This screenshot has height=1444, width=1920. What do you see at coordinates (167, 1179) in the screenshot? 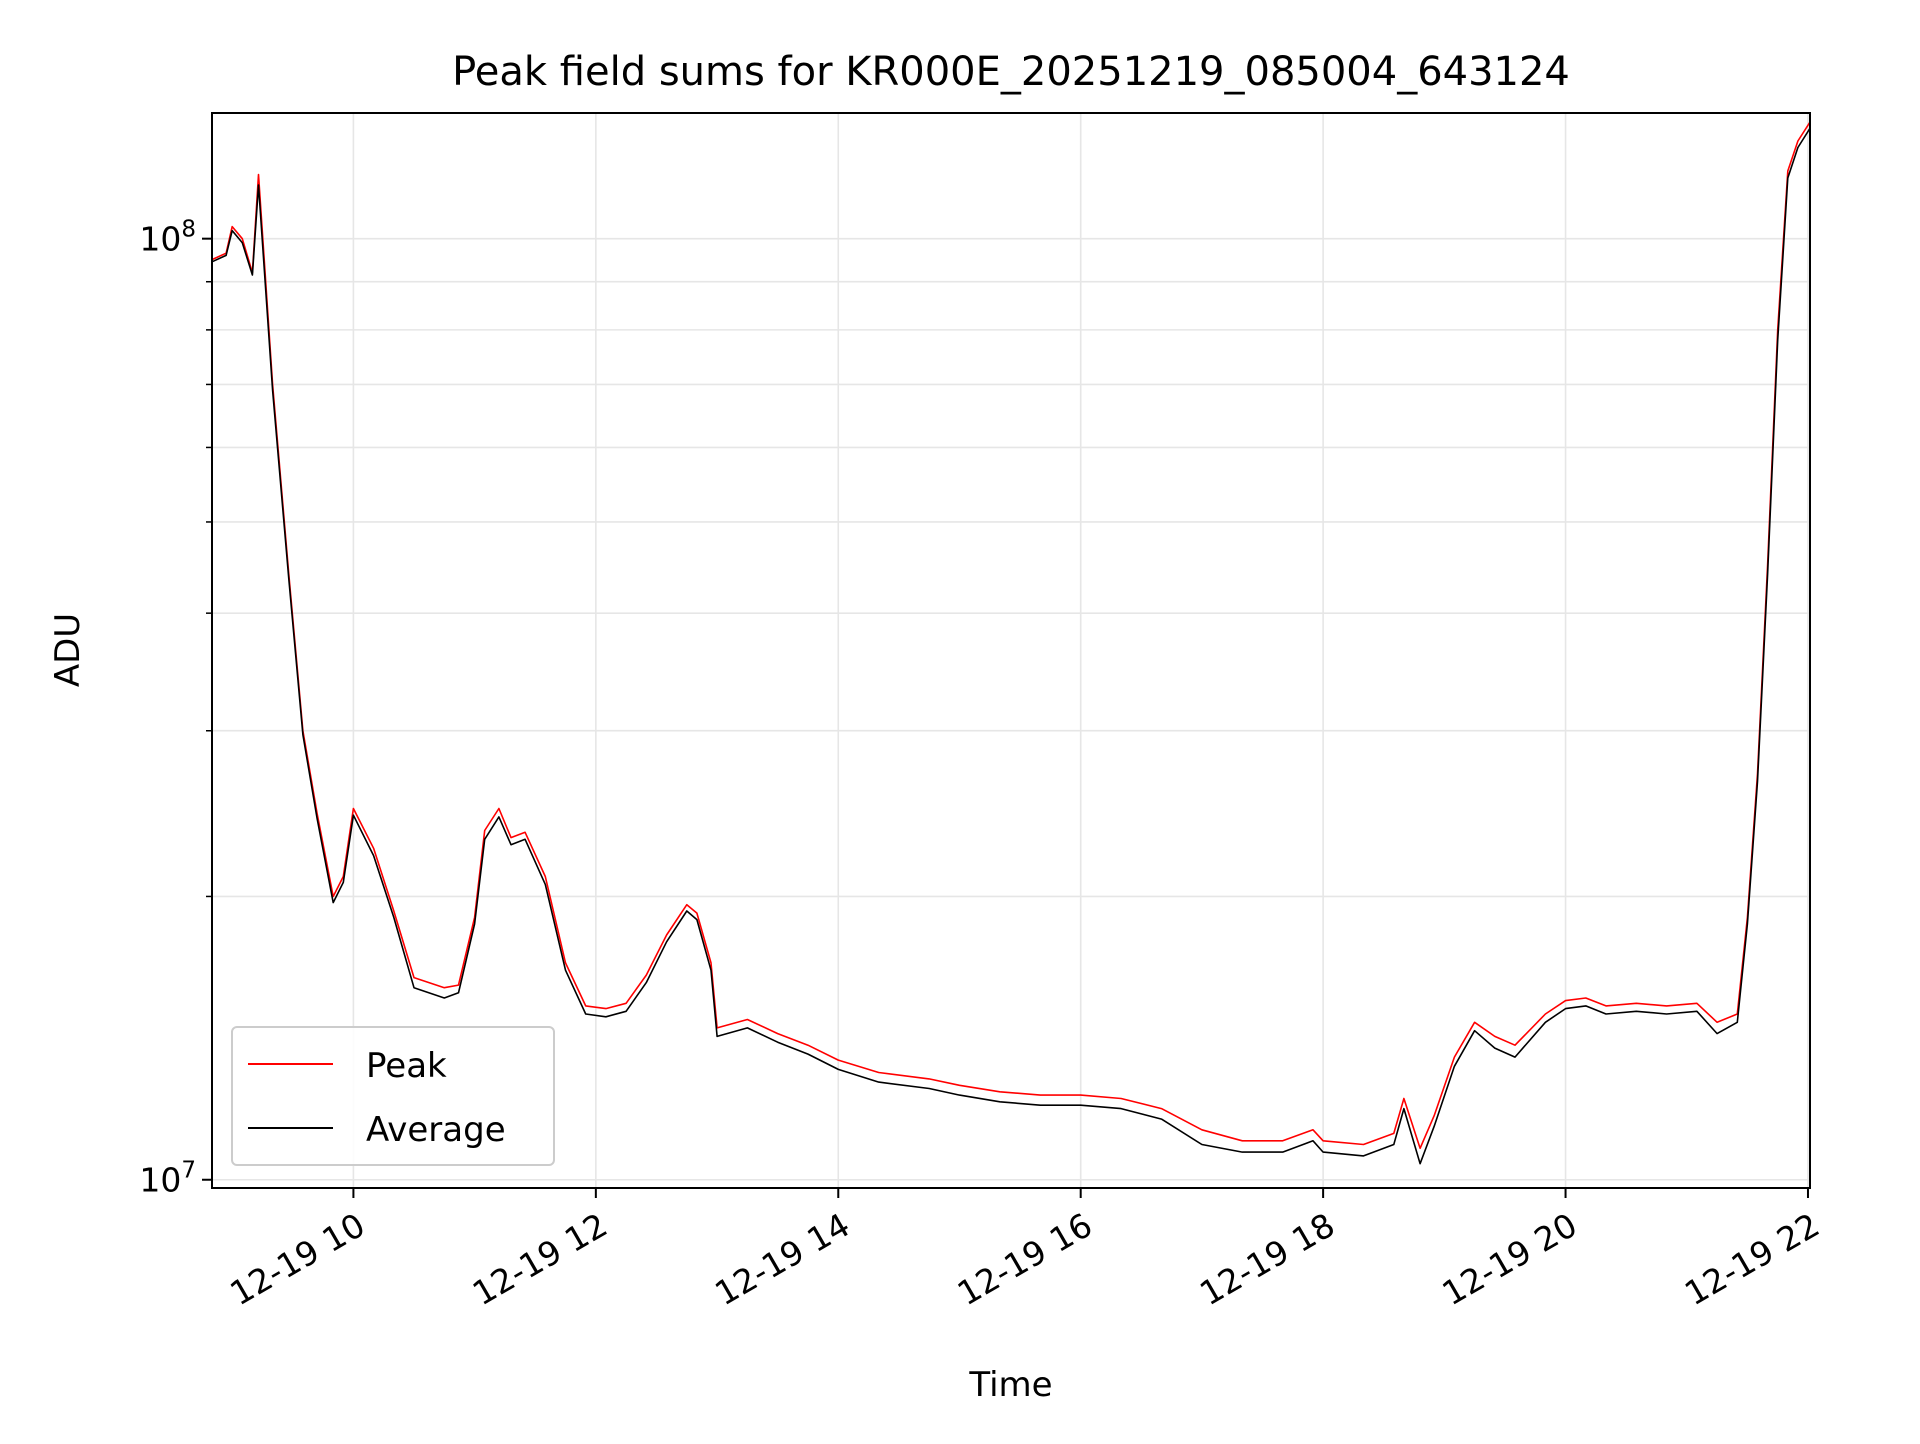
I see `y-tick-label: 107` at bounding box center [167, 1179].